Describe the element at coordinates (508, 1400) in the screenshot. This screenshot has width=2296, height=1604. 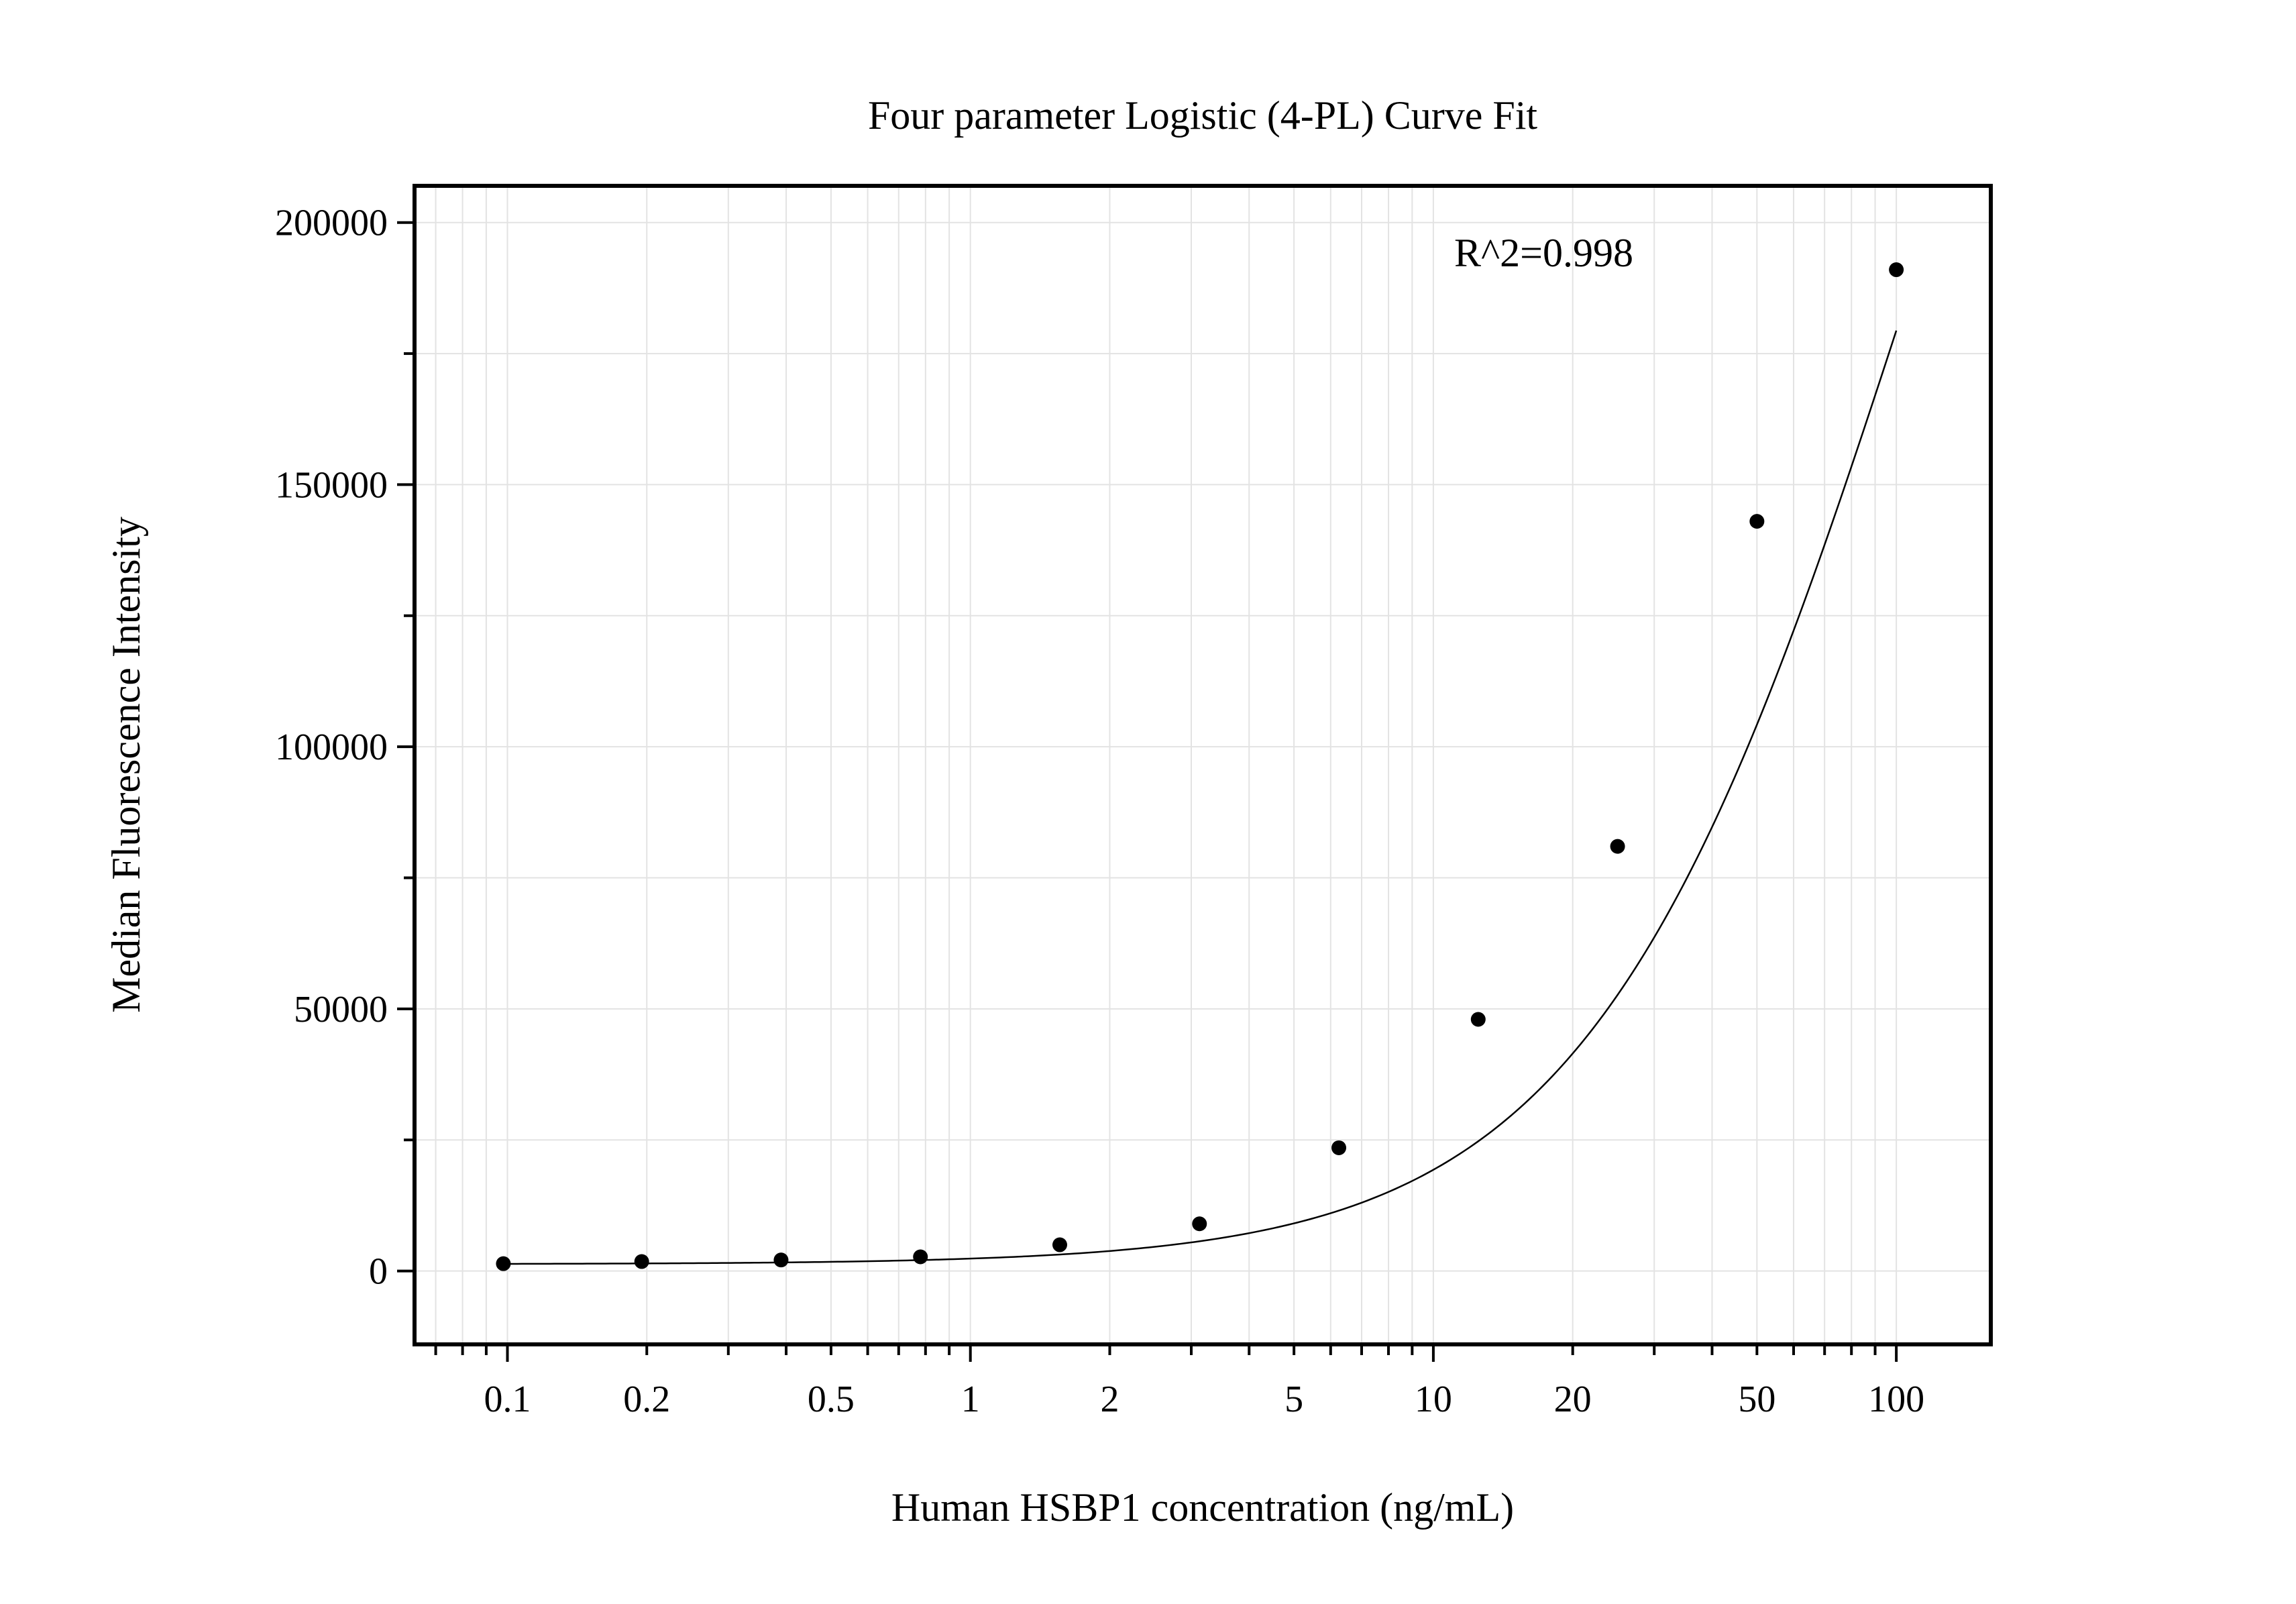
I see `x-tick-label: 0.1` at that location.